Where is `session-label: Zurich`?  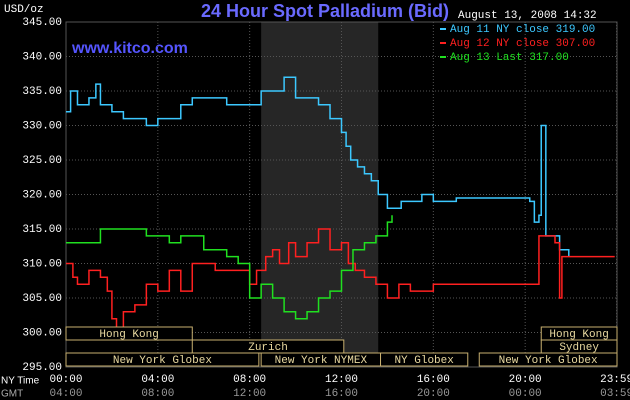 session-label: Zurich is located at coordinates (268, 348).